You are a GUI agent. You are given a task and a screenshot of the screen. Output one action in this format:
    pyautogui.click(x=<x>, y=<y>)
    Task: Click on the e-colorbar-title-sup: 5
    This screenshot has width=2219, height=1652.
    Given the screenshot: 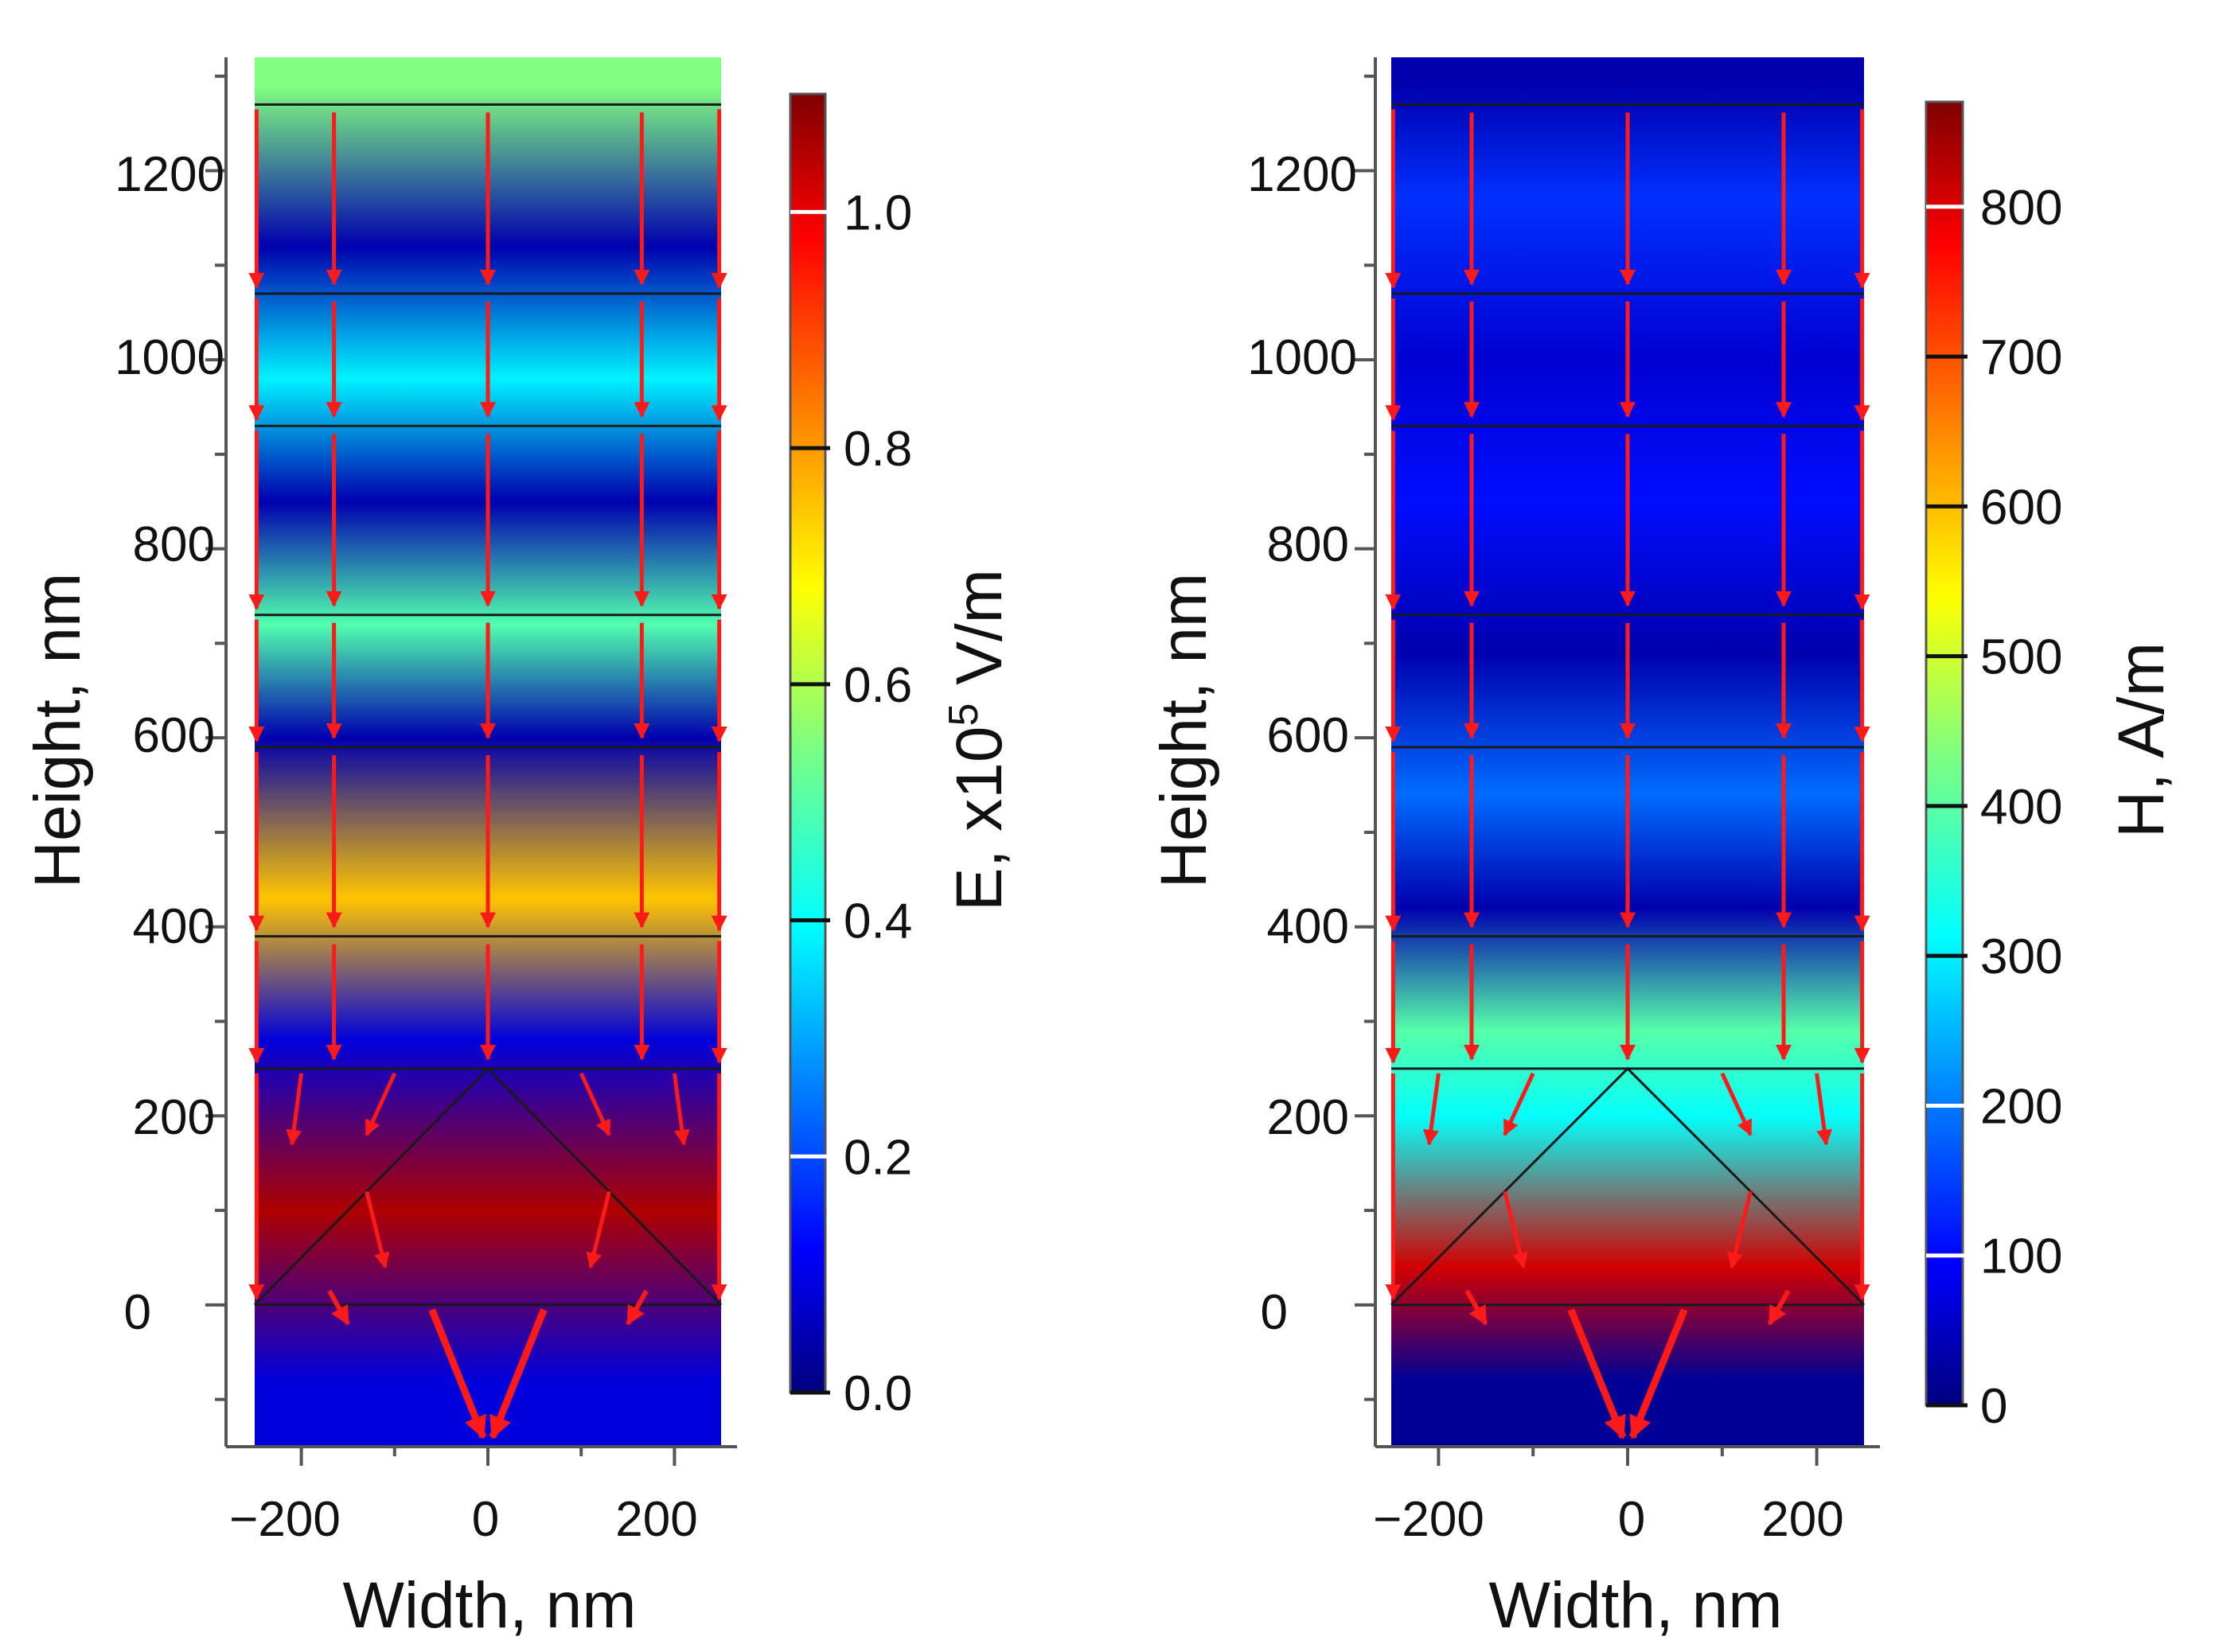 What is the action you would take?
    pyautogui.click(x=964, y=715)
    